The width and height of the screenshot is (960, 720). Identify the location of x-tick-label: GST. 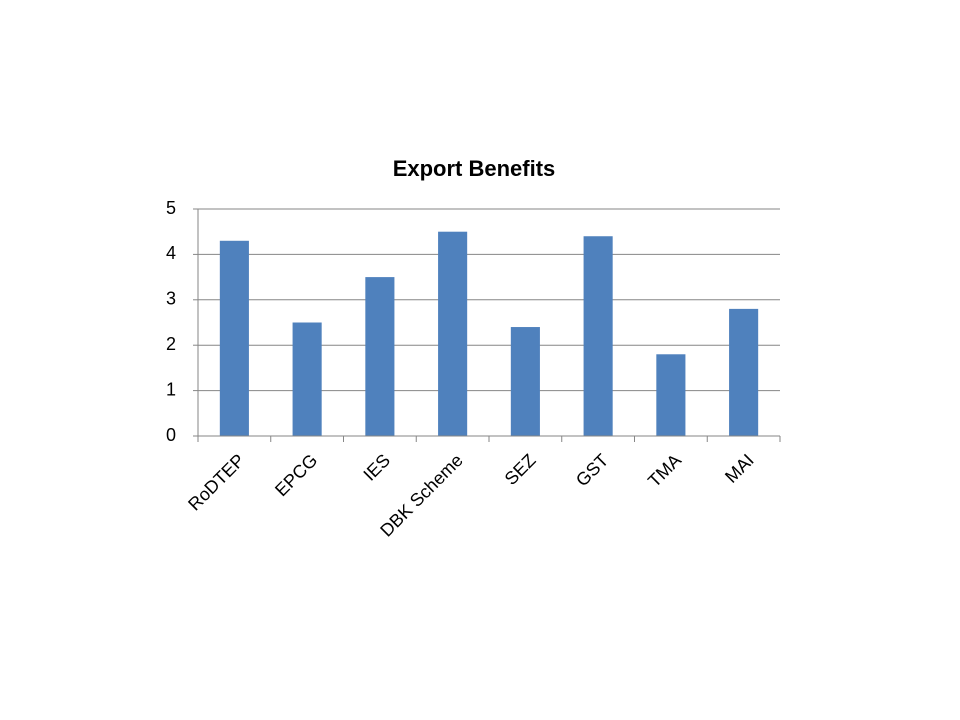
(592, 470).